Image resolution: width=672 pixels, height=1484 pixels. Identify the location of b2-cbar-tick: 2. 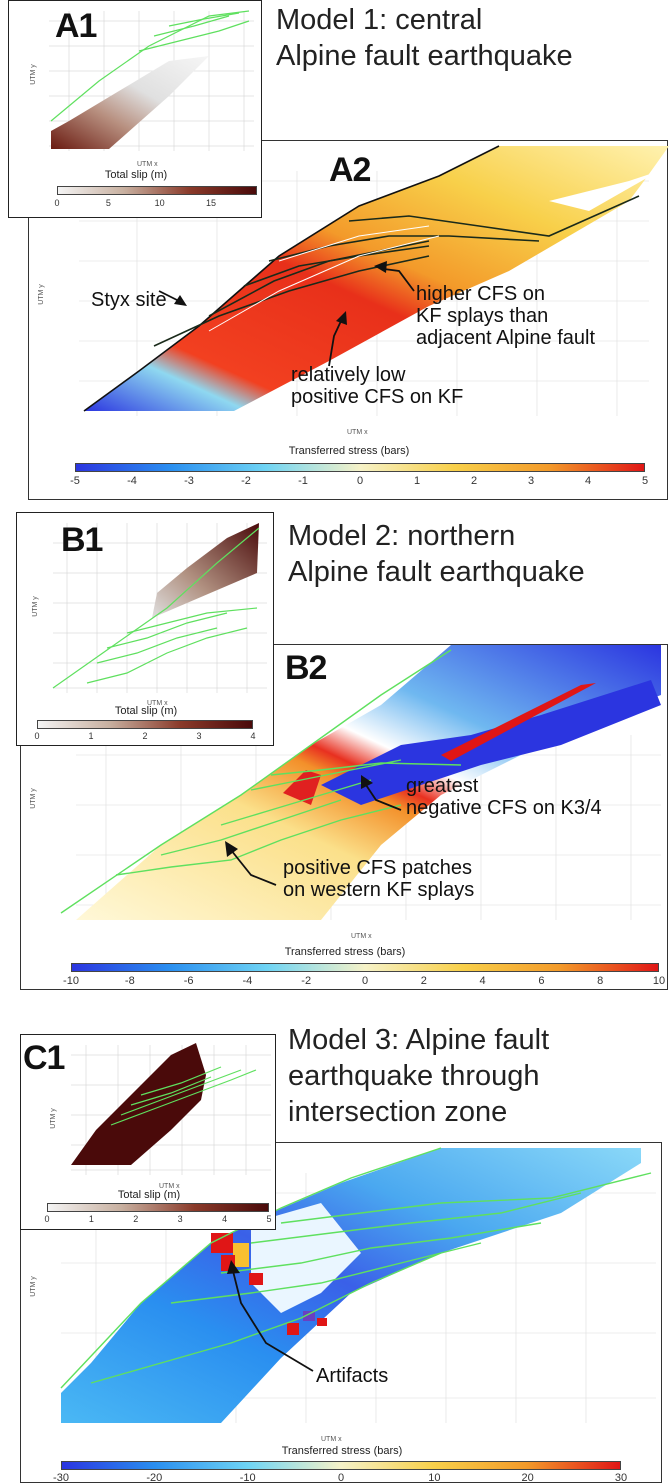
(423, 981).